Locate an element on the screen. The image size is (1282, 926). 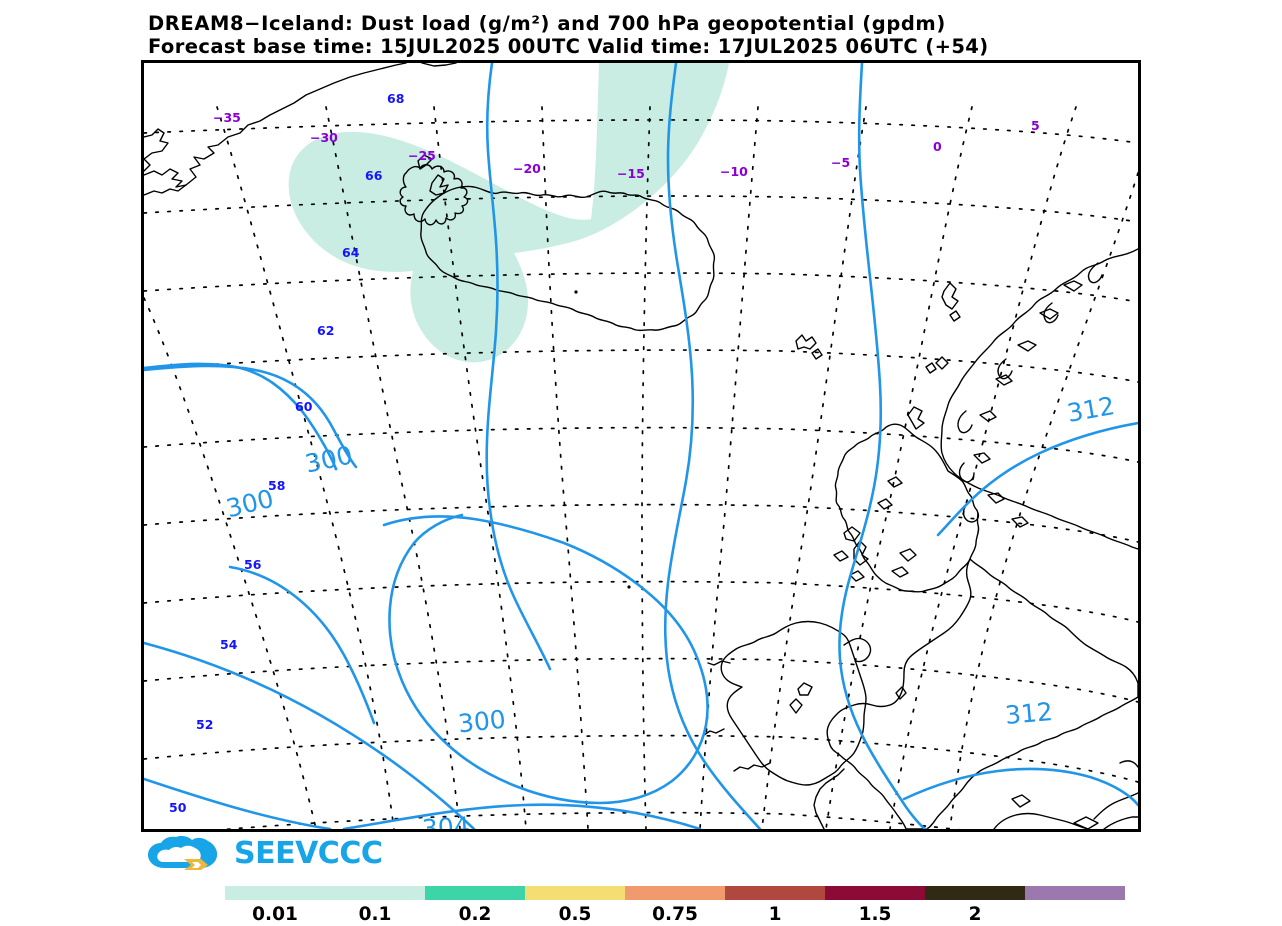
colorbar-tick: 0.75 is located at coordinates (675, 914).